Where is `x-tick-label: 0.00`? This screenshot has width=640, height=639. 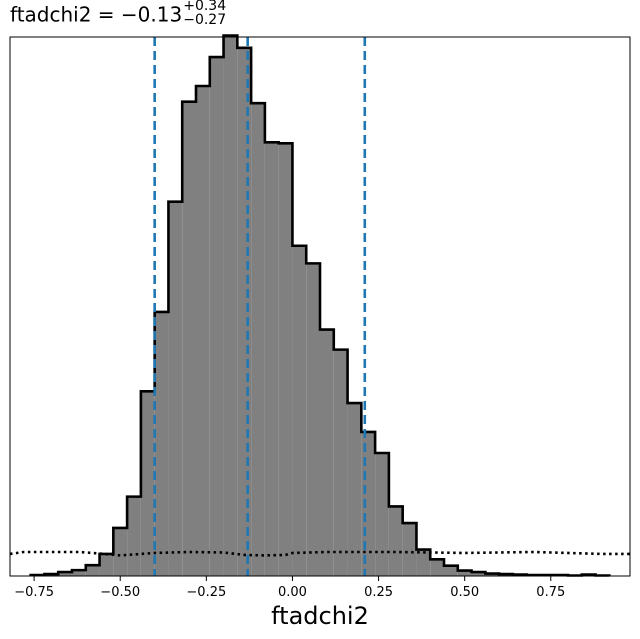 x-tick-label: 0.00 is located at coordinates (292, 592).